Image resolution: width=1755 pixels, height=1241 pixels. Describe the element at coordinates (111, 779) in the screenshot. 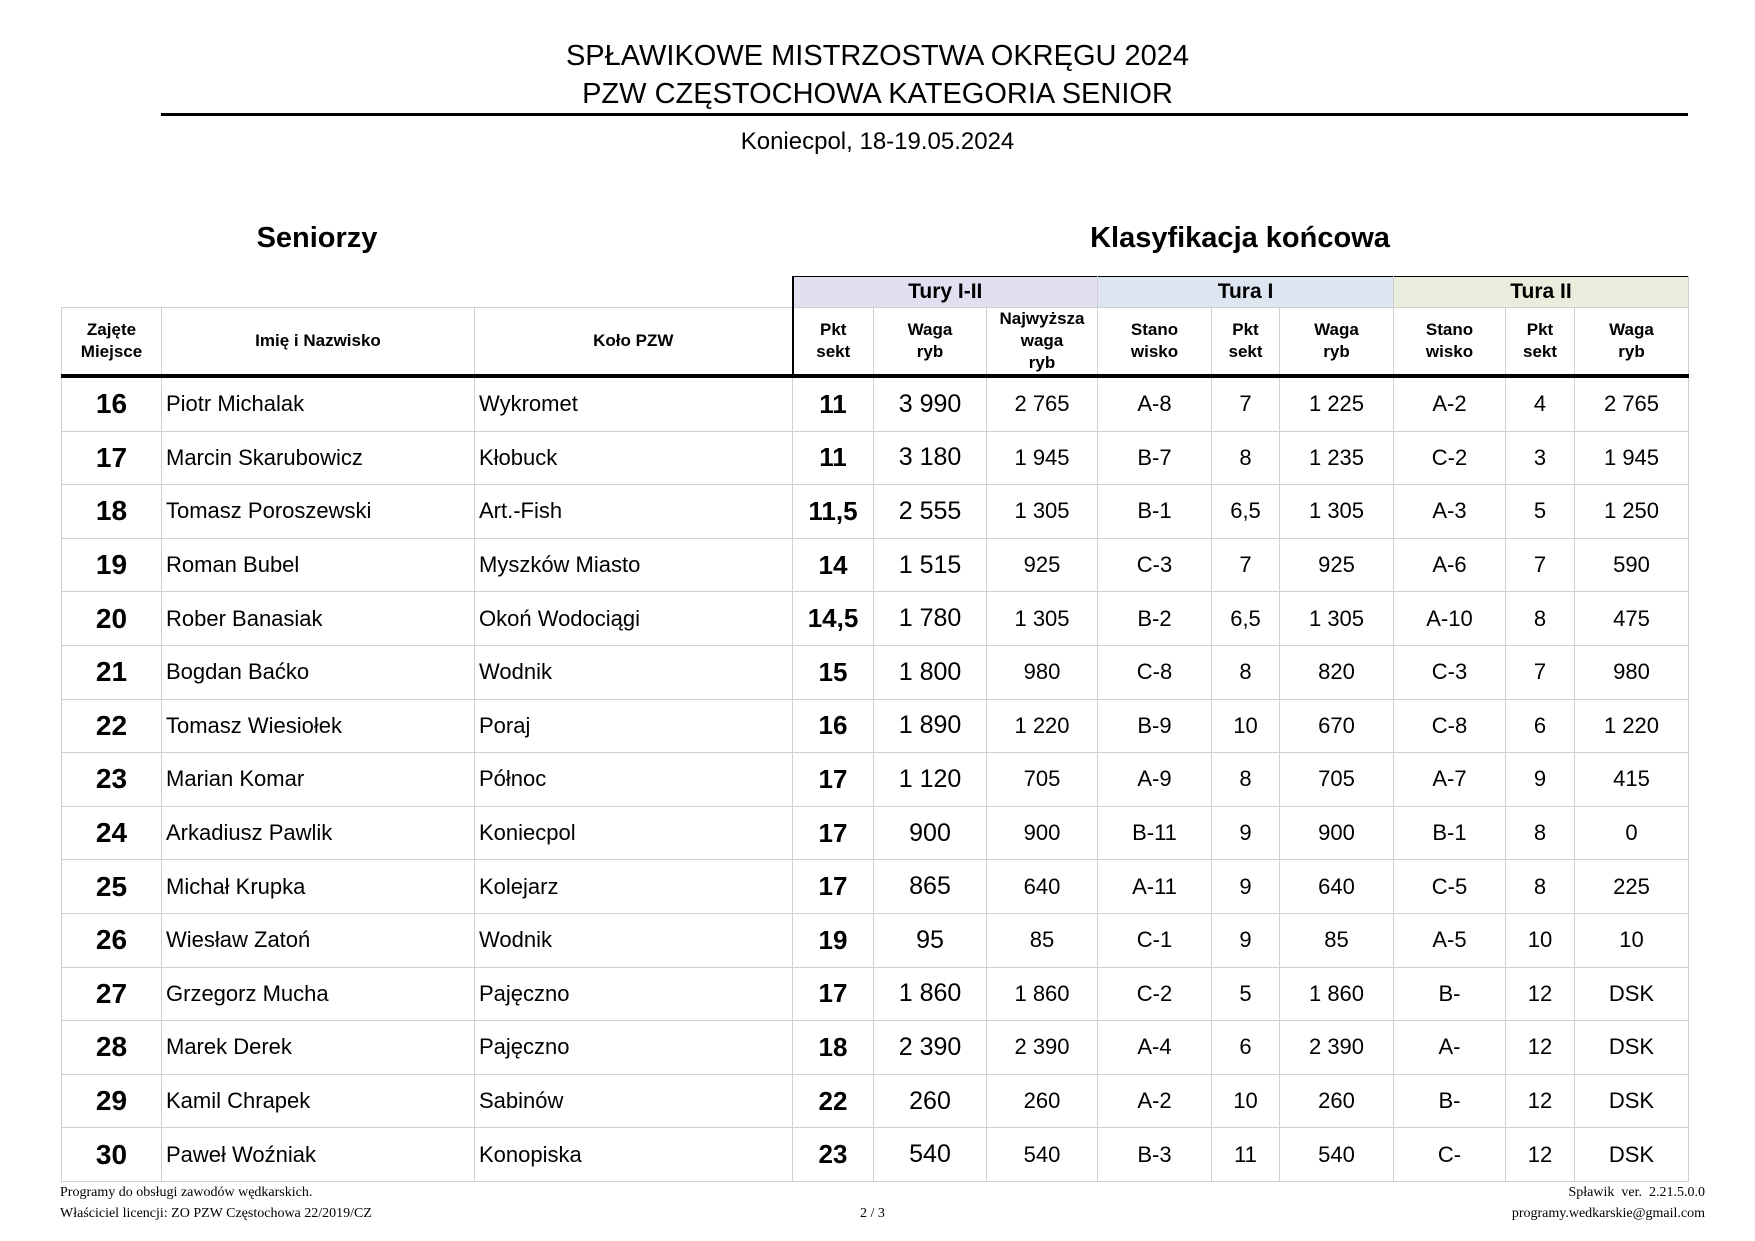

I see `cell-place: 23` at that location.